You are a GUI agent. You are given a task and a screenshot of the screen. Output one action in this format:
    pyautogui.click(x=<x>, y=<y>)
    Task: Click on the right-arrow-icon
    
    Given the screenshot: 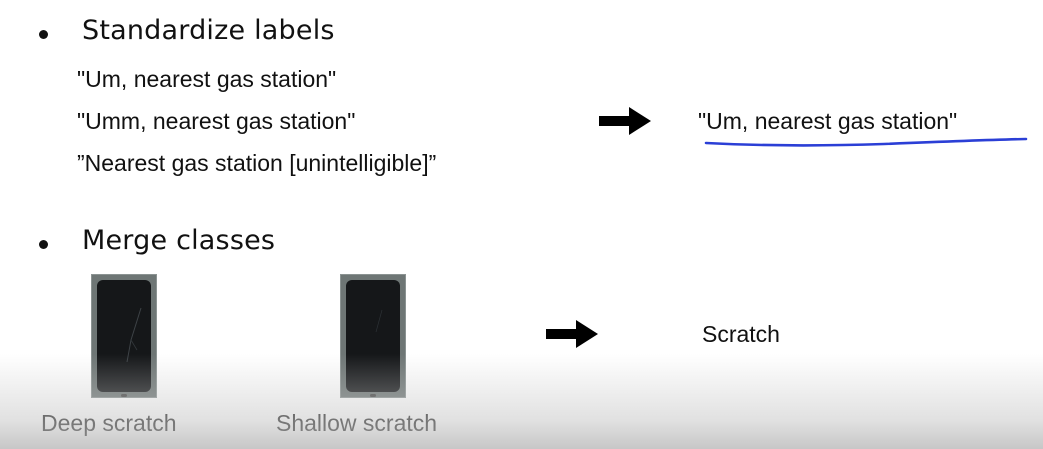 What is the action you would take?
    pyautogui.click(x=625, y=121)
    